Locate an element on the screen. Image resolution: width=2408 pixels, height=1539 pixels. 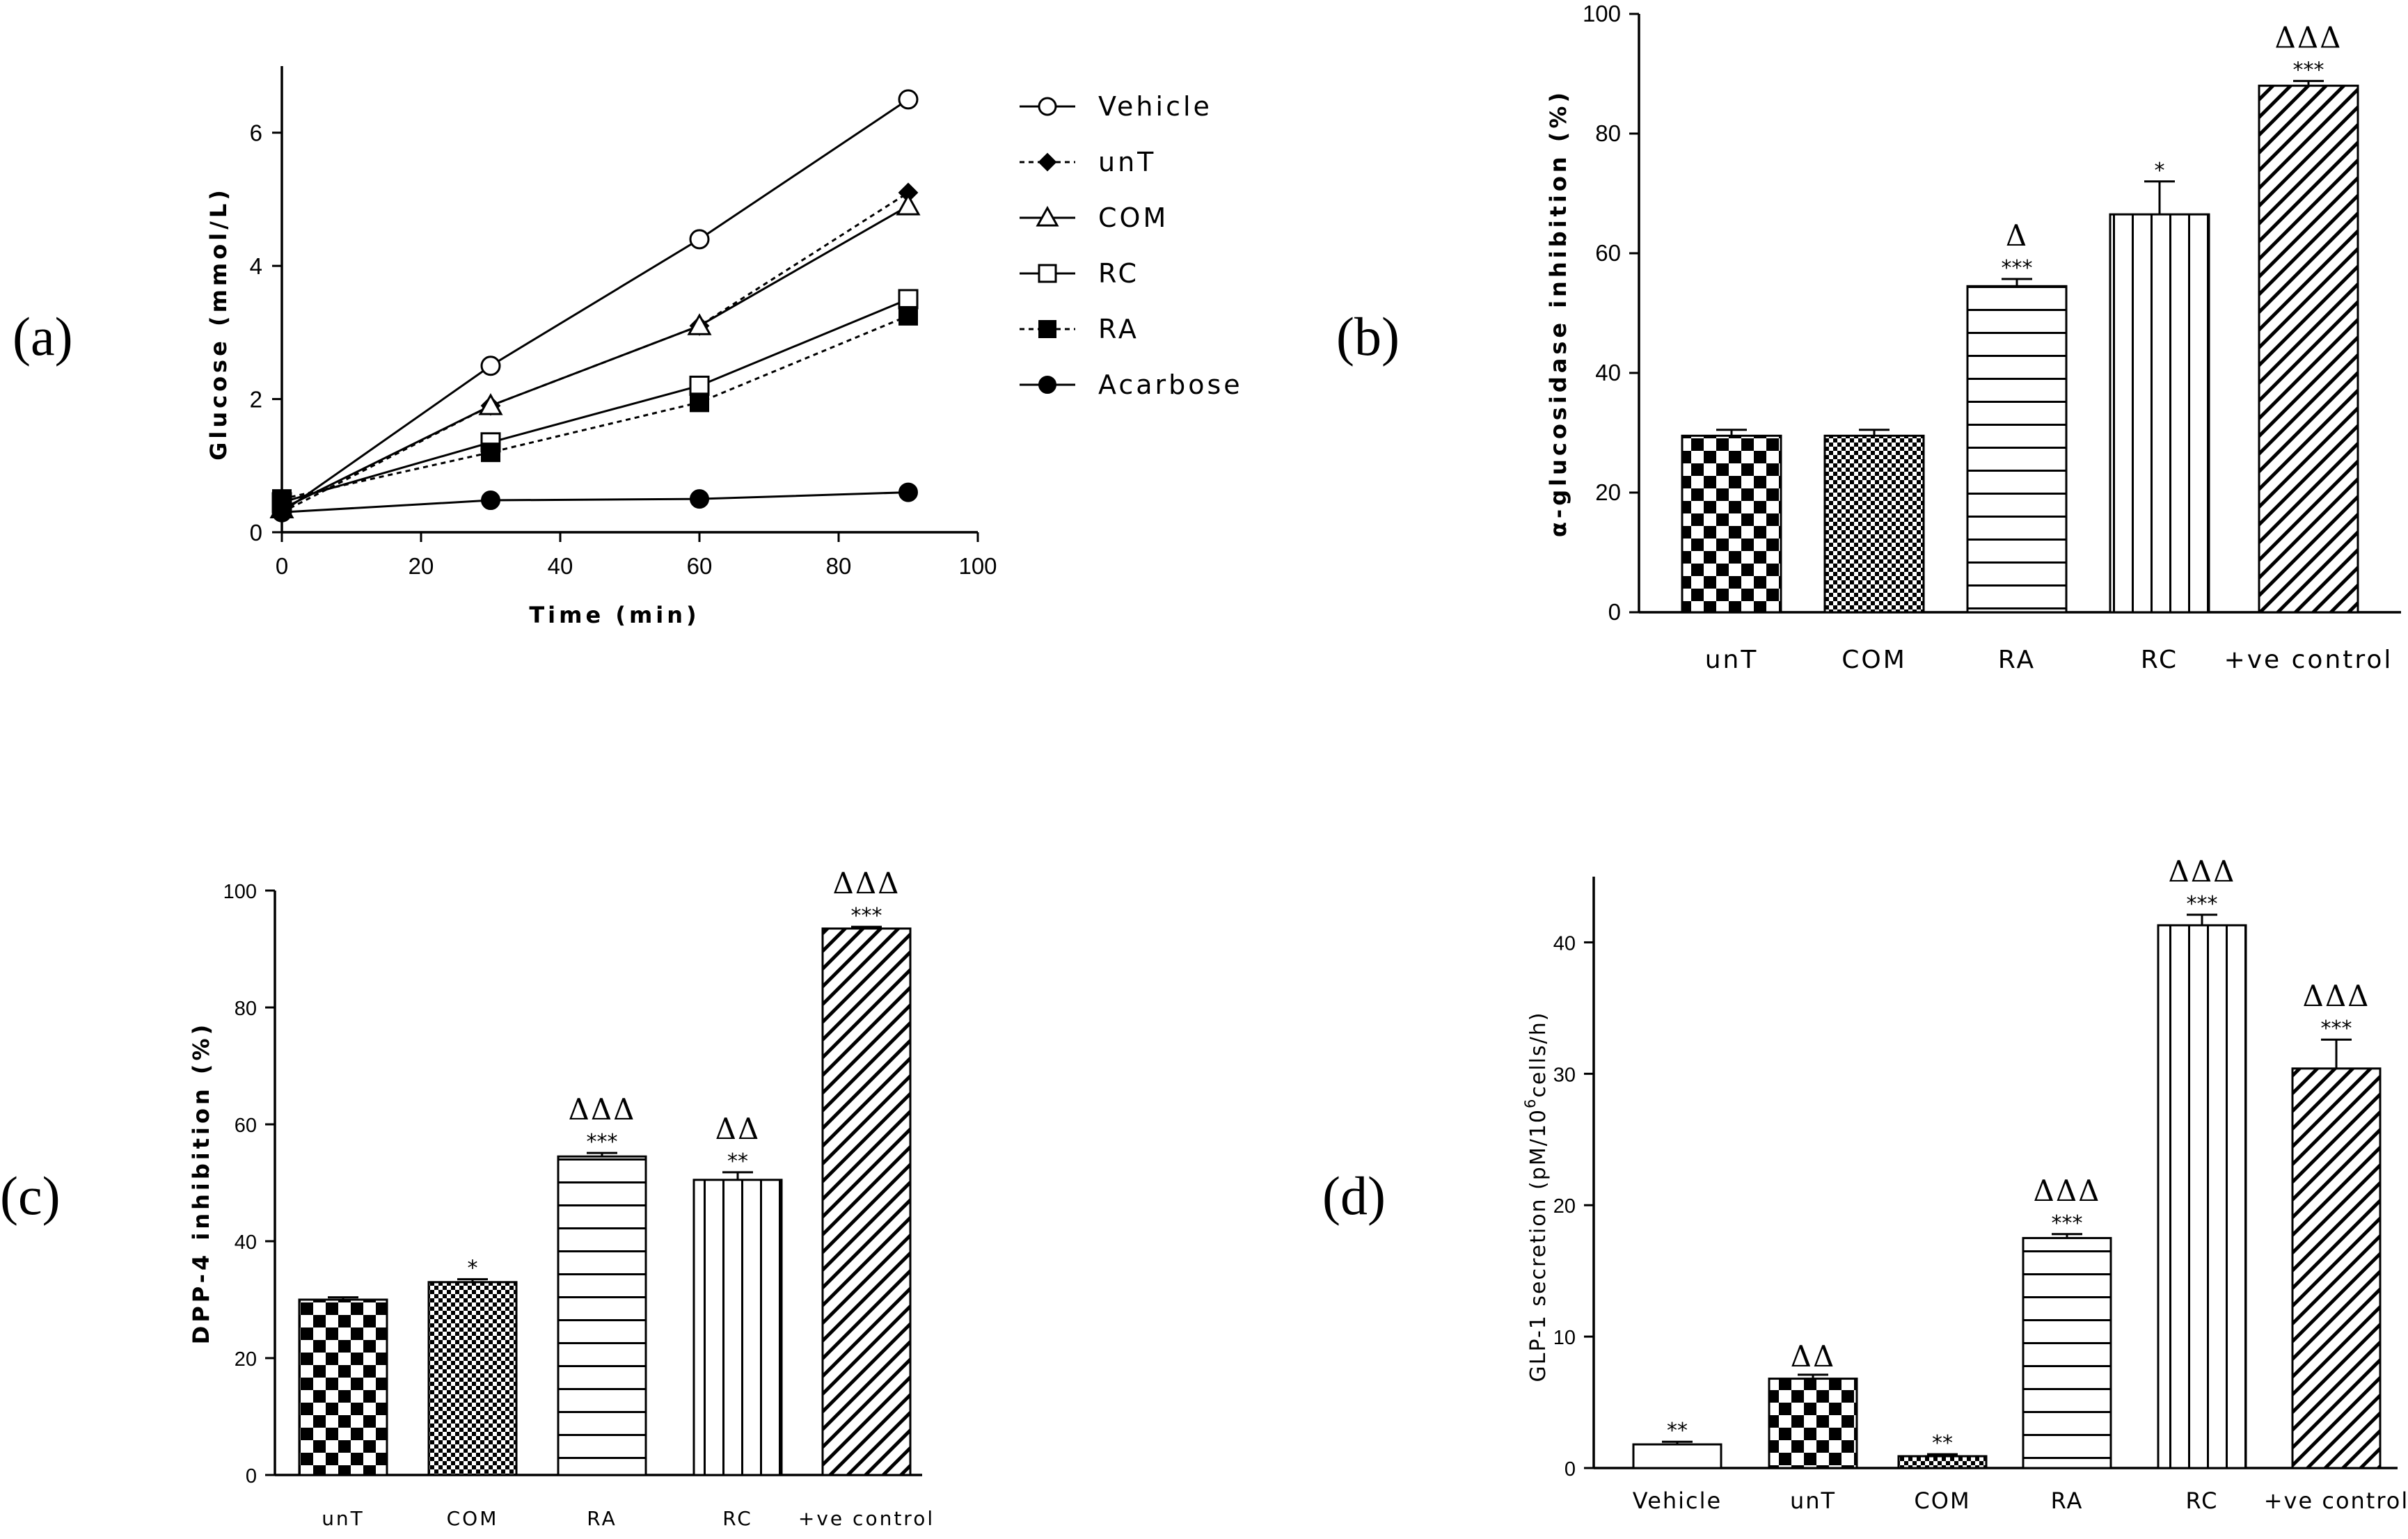
y-tick-label-c: 80 is located at coordinates (246, 1009).